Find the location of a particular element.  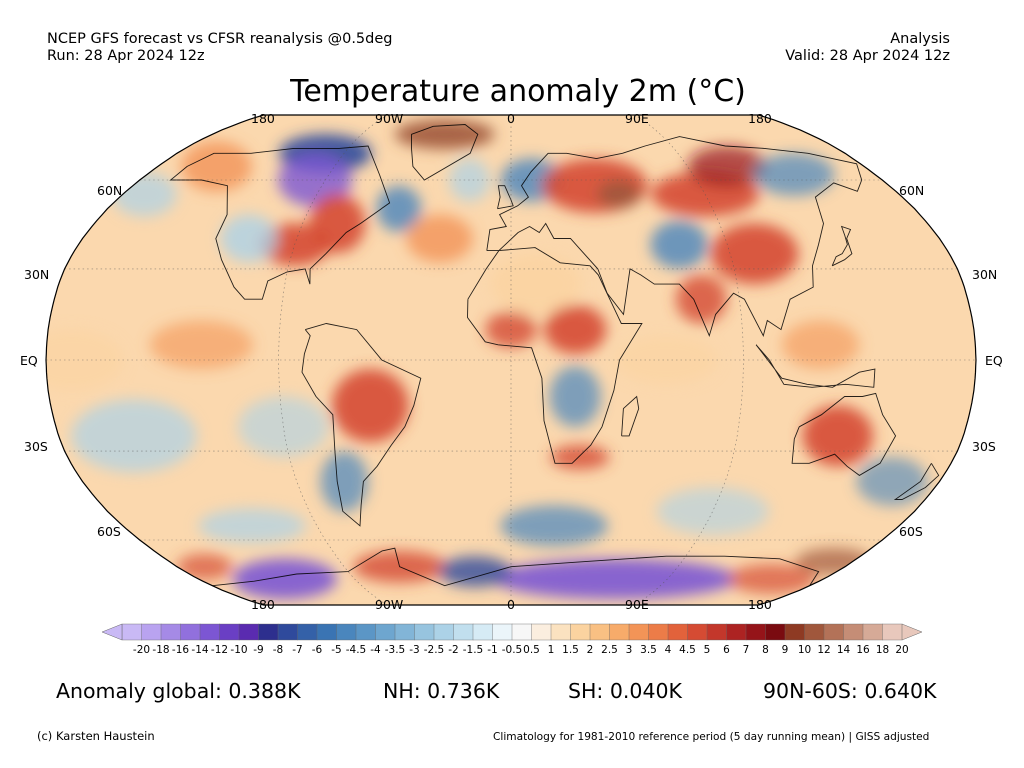

lat-label-right-eq: EQ is located at coordinates (994, 360).